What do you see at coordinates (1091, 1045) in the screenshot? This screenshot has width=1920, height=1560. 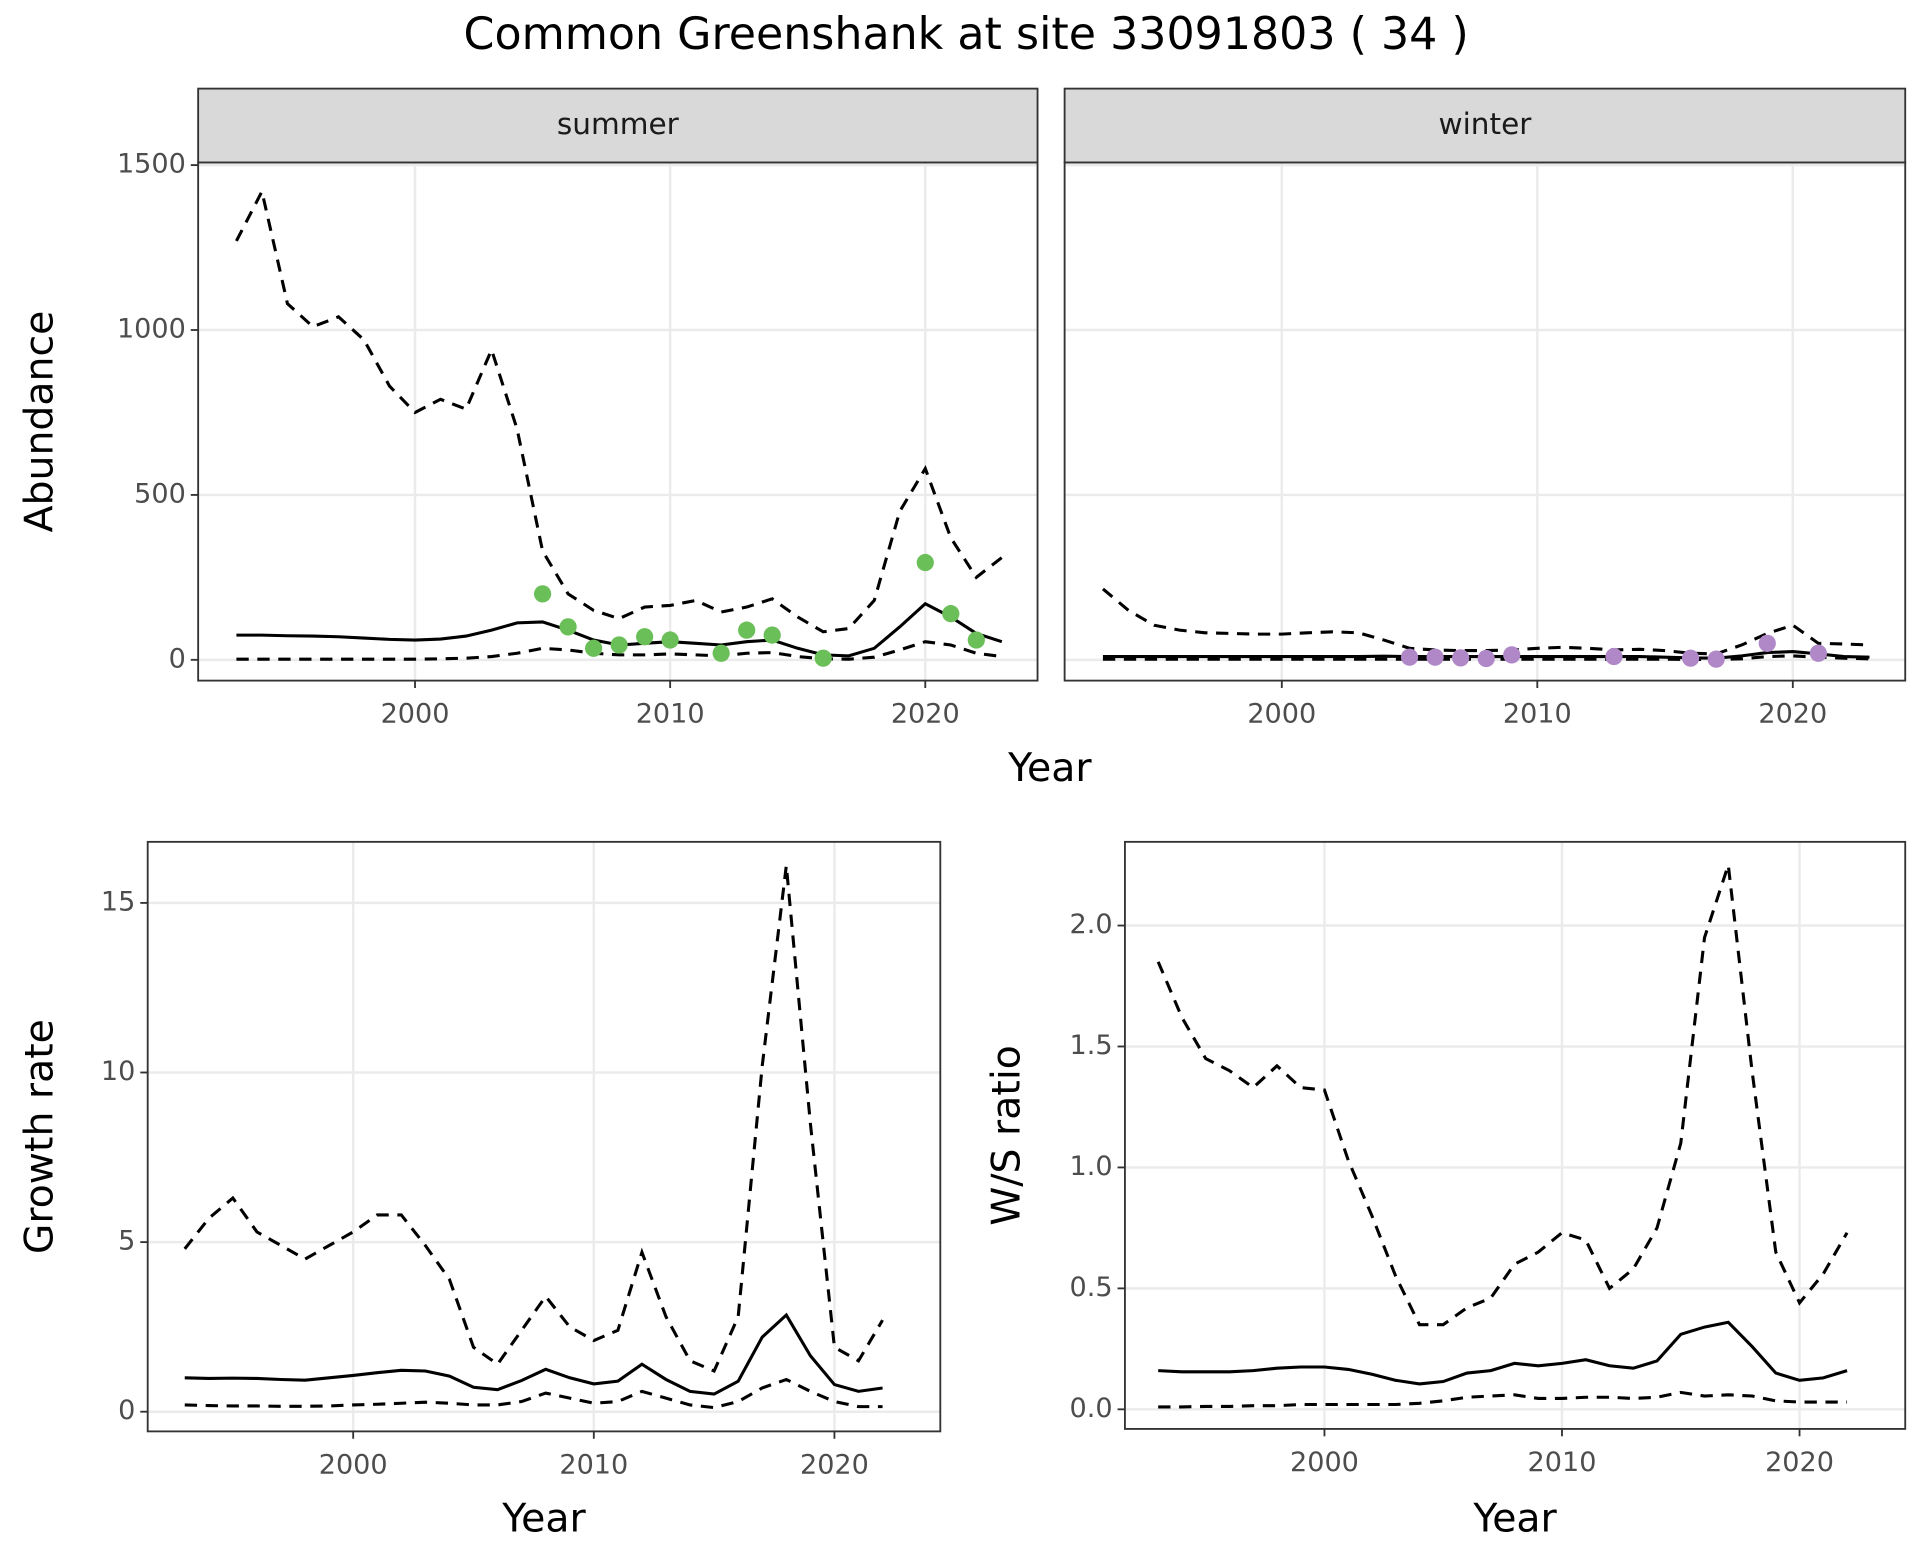 I see `y-tick-label: 1.5` at bounding box center [1091, 1045].